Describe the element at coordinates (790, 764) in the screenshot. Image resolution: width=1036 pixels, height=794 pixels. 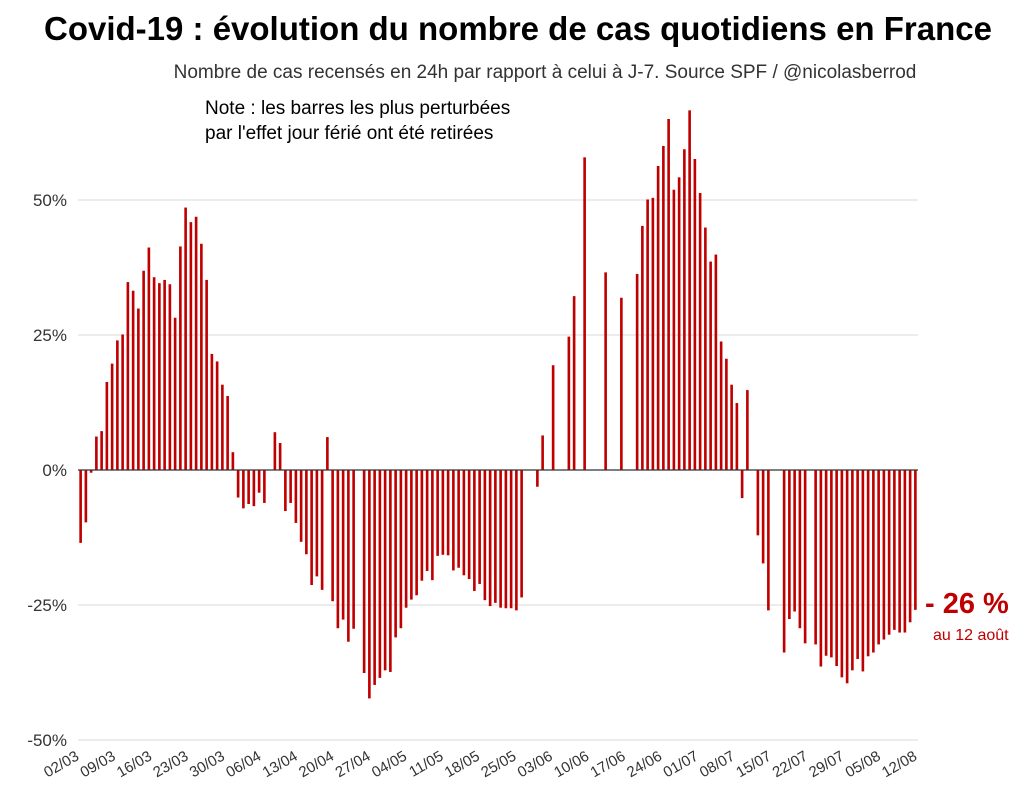
I see `x-tick-label-20: 22/07` at that location.